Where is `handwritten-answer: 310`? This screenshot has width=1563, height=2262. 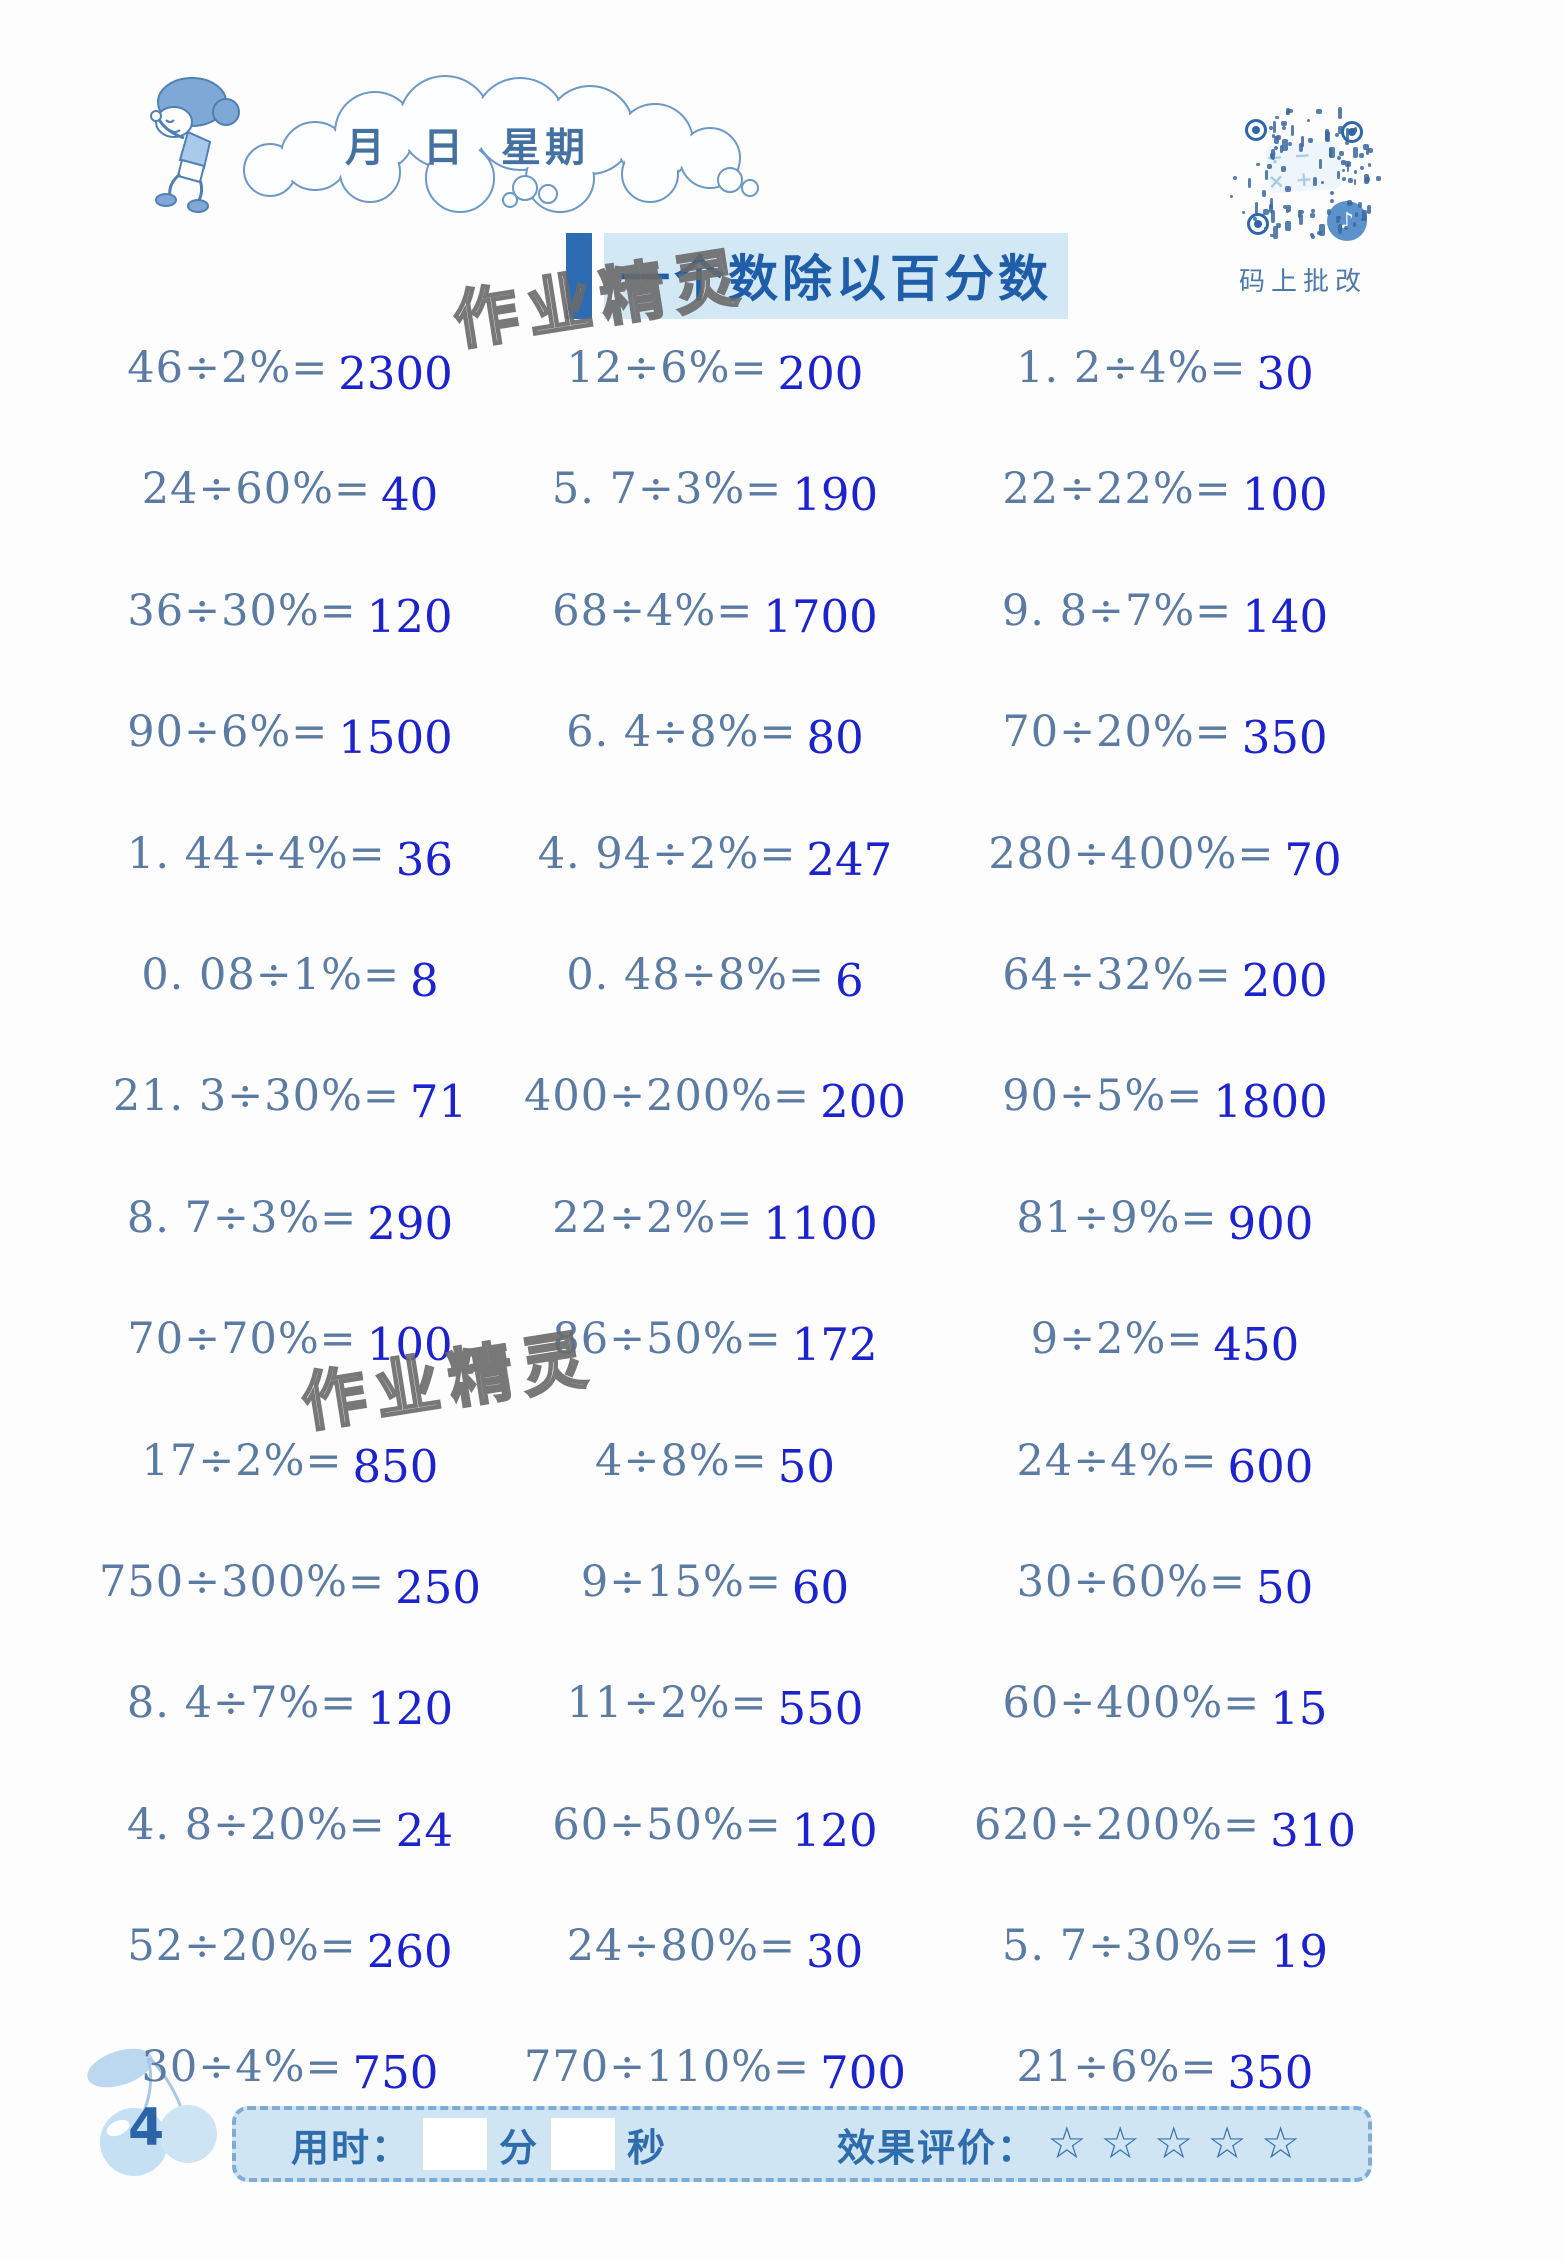 handwritten-answer: 310 is located at coordinates (1313, 1830).